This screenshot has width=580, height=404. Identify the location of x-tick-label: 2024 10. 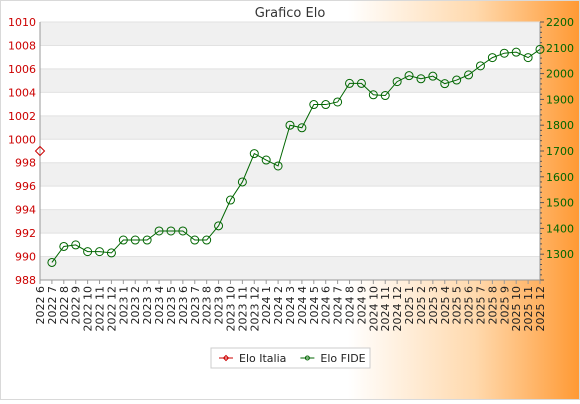
(373, 309).